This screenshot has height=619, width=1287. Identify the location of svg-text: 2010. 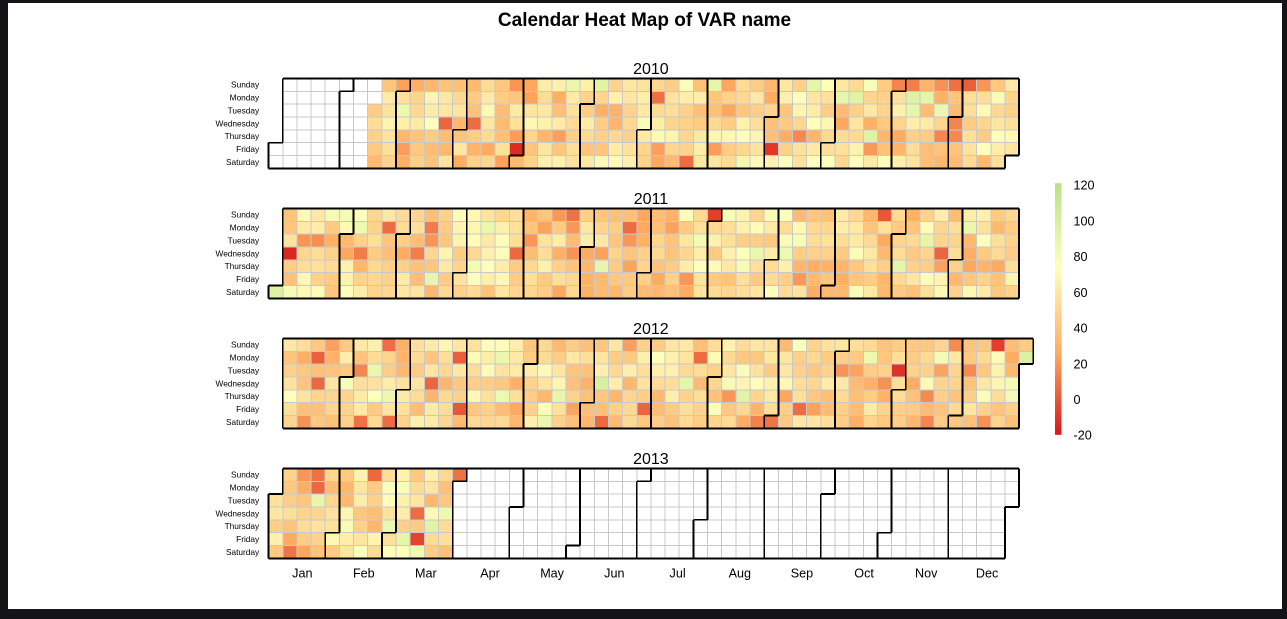
(651, 69).